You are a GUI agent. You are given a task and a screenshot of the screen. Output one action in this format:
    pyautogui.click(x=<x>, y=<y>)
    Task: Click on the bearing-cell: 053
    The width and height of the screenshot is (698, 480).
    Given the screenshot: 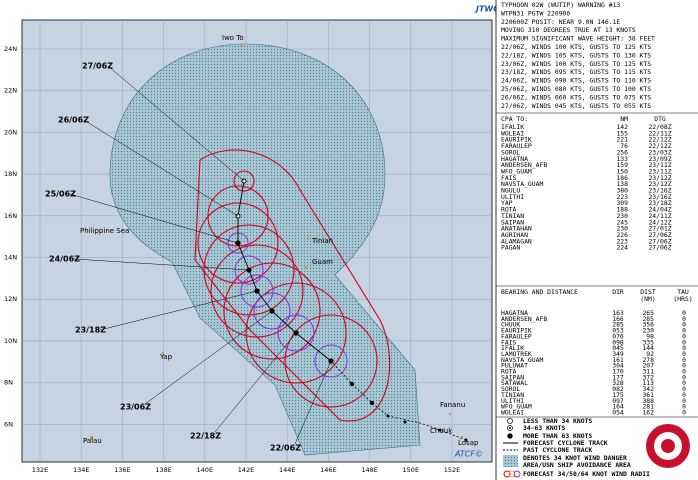 What is the action you would take?
    pyautogui.click(x=618, y=331)
    